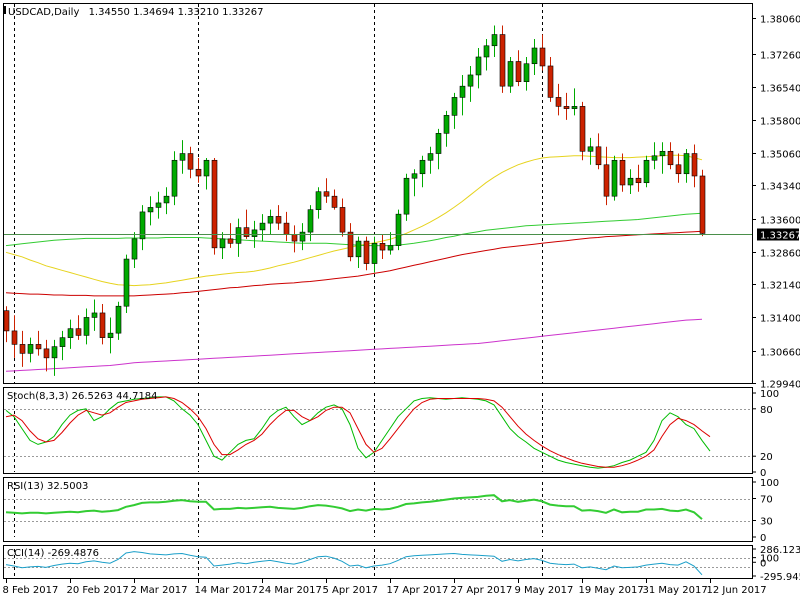 This screenshot has height=604, width=800. I want to click on cci-panel: 286.12391000-295.9453 CCI(14) -269.4876, so click(402, 564).